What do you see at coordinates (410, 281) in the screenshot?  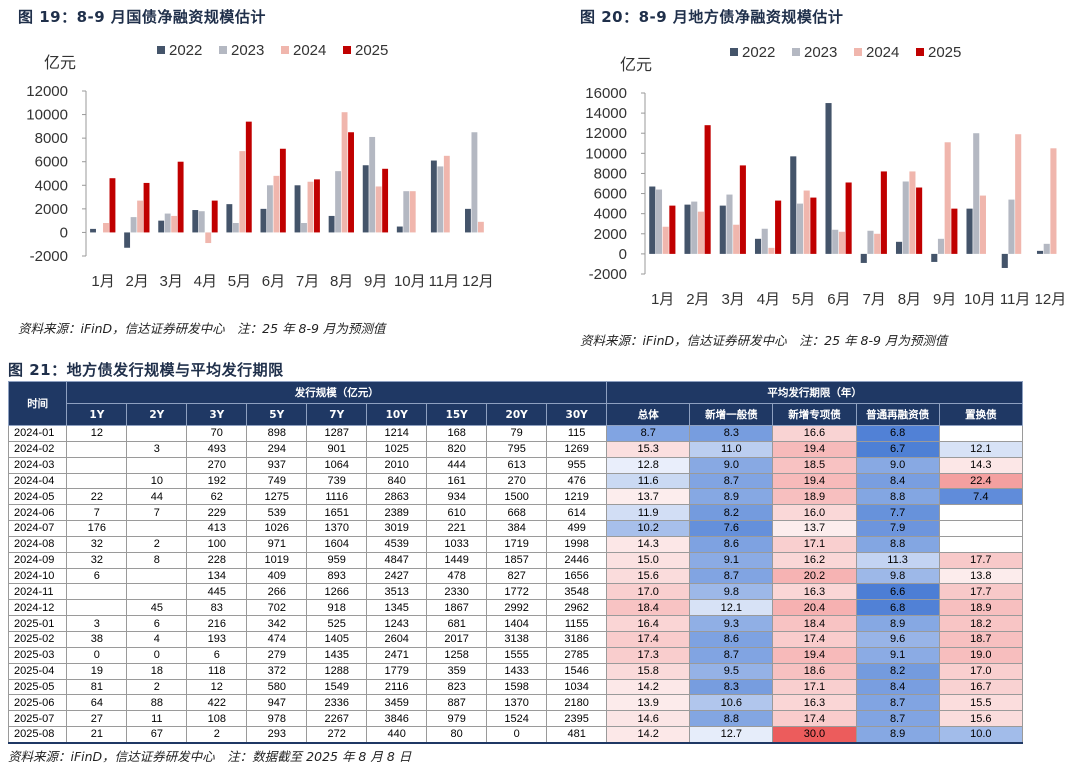 I see `x-category-label: 10月` at bounding box center [410, 281].